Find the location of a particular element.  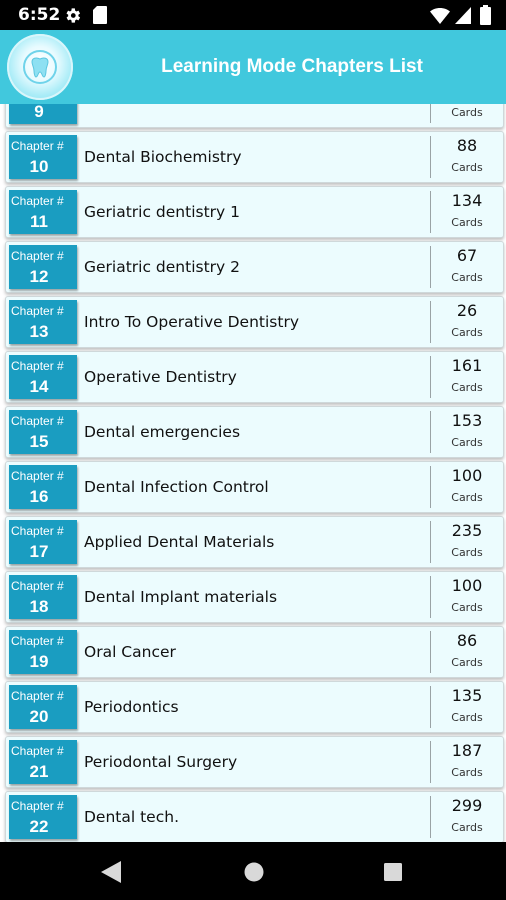

app-header: Learning Mode Chapters List is located at coordinates (253, 67).